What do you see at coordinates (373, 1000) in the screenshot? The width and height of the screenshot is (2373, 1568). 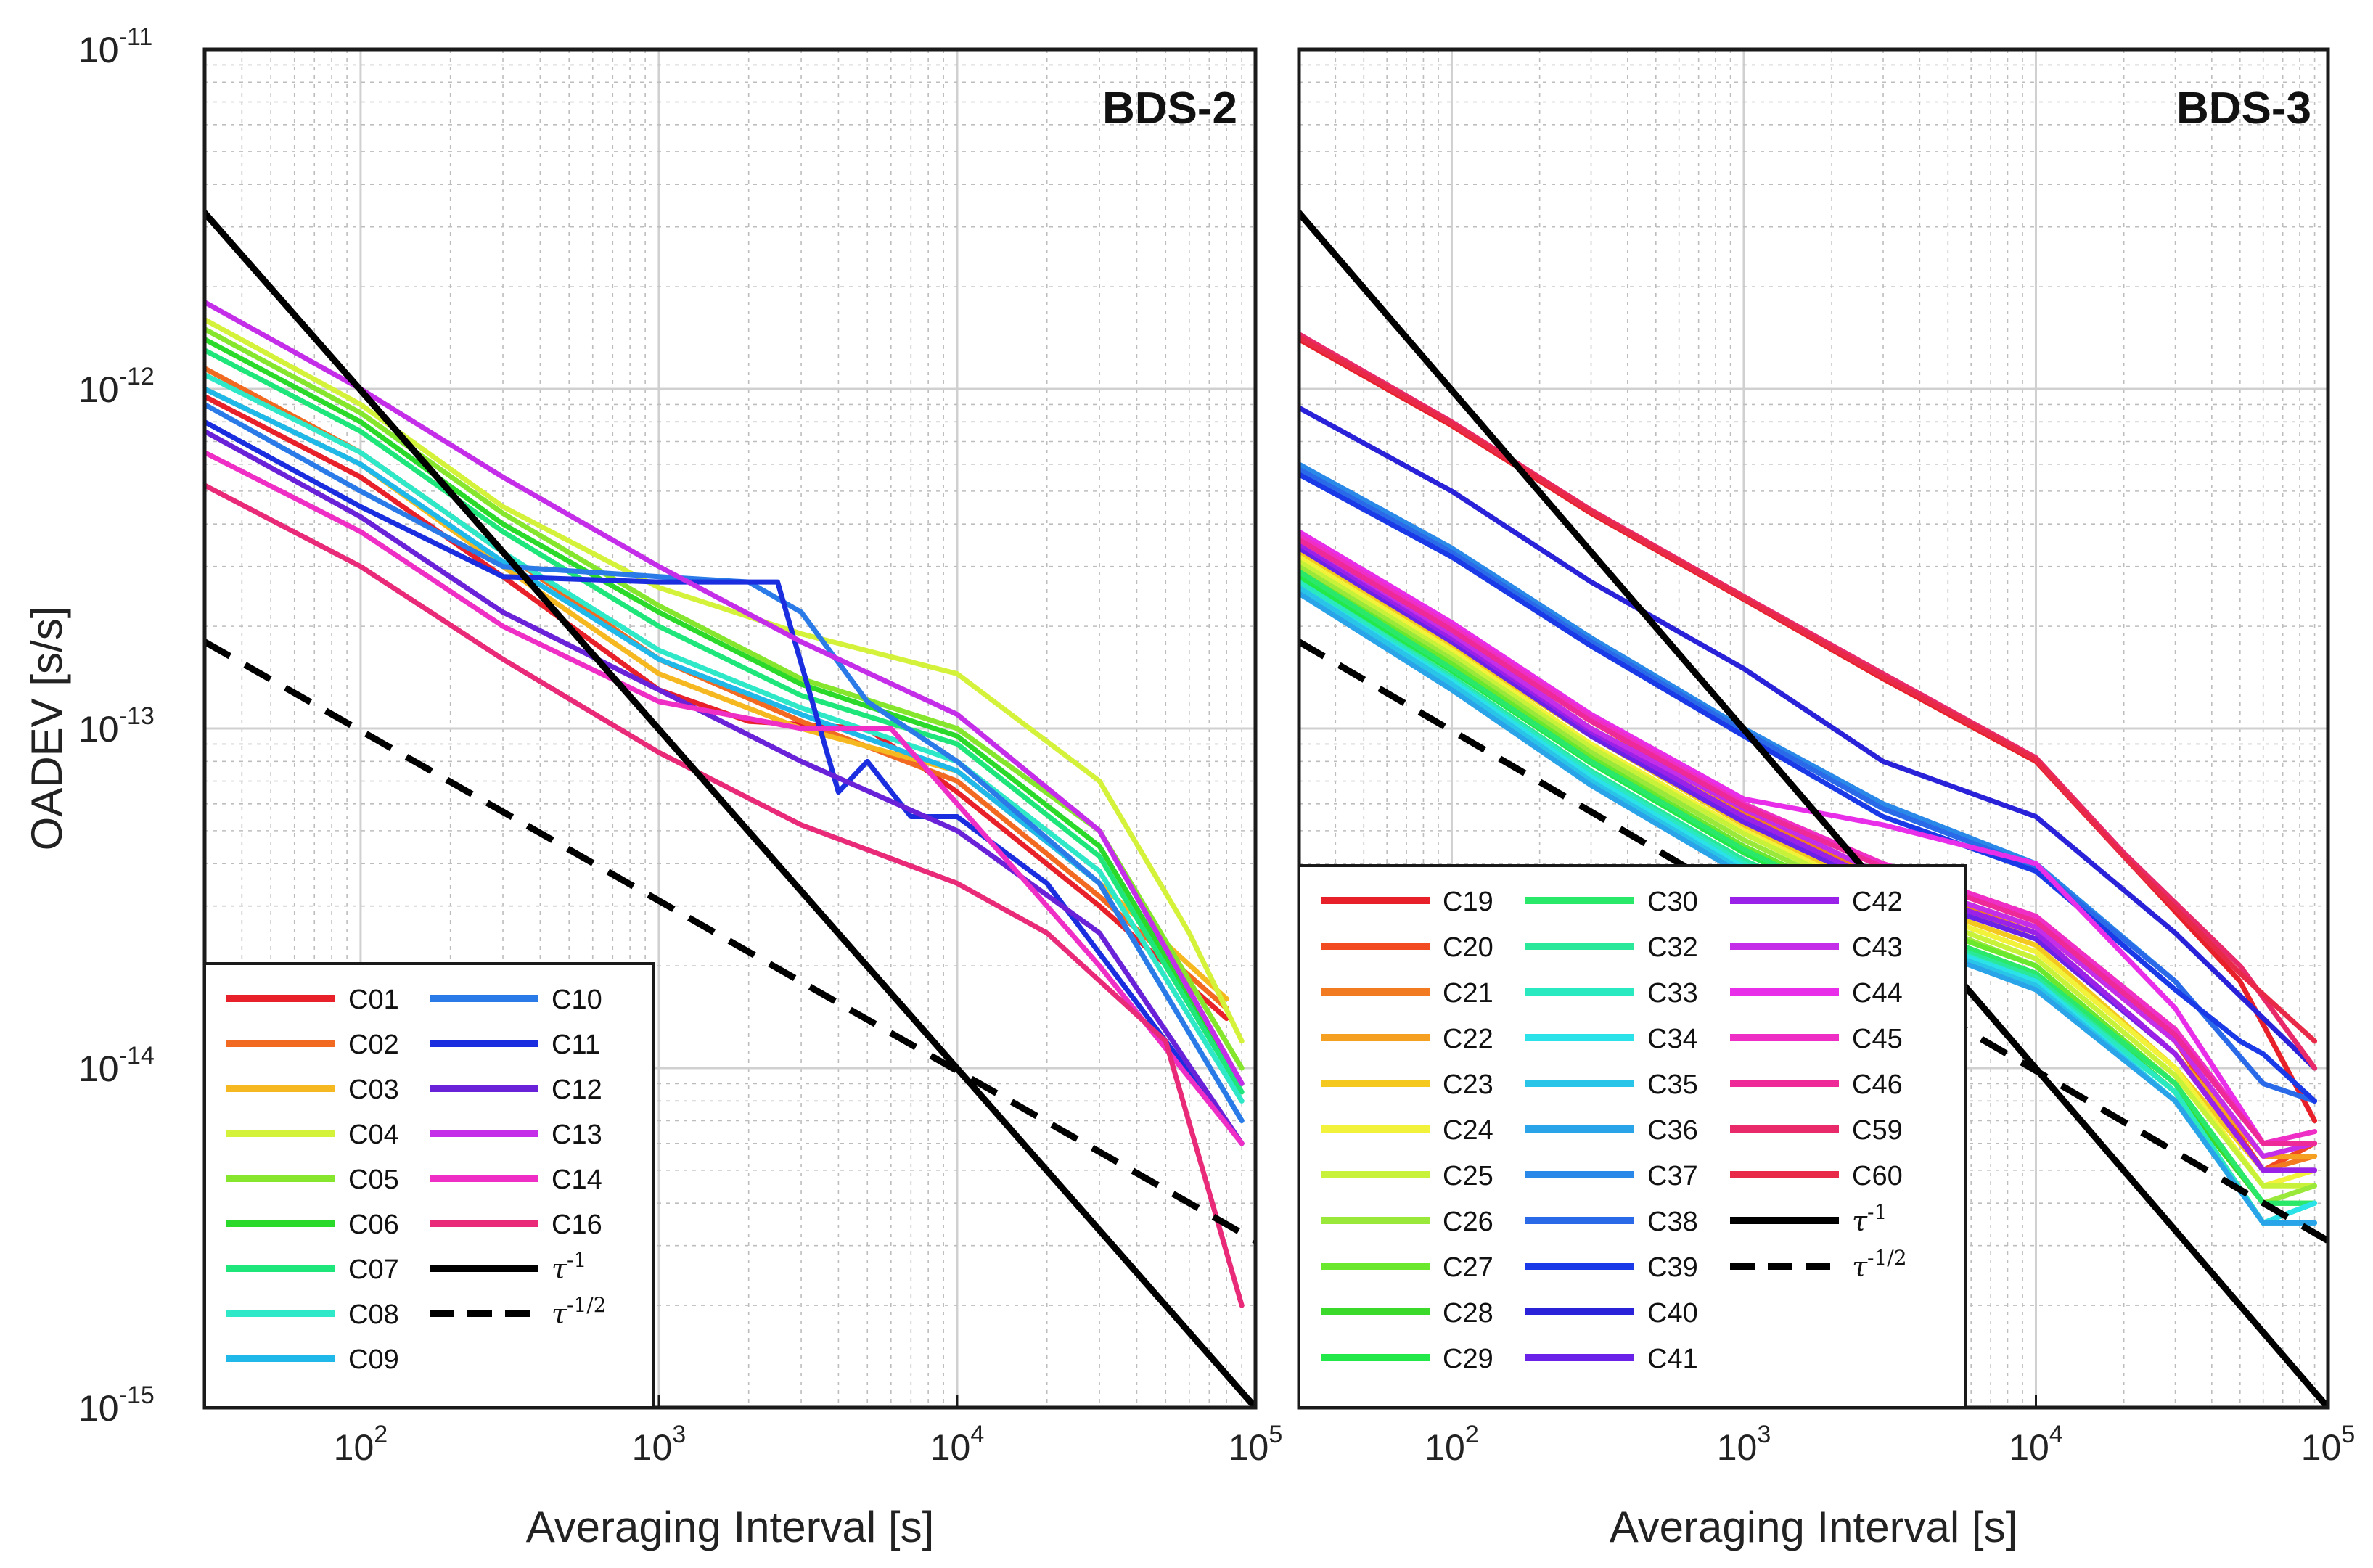 I see `legend-label-c01: C01` at bounding box center [373, 1000].